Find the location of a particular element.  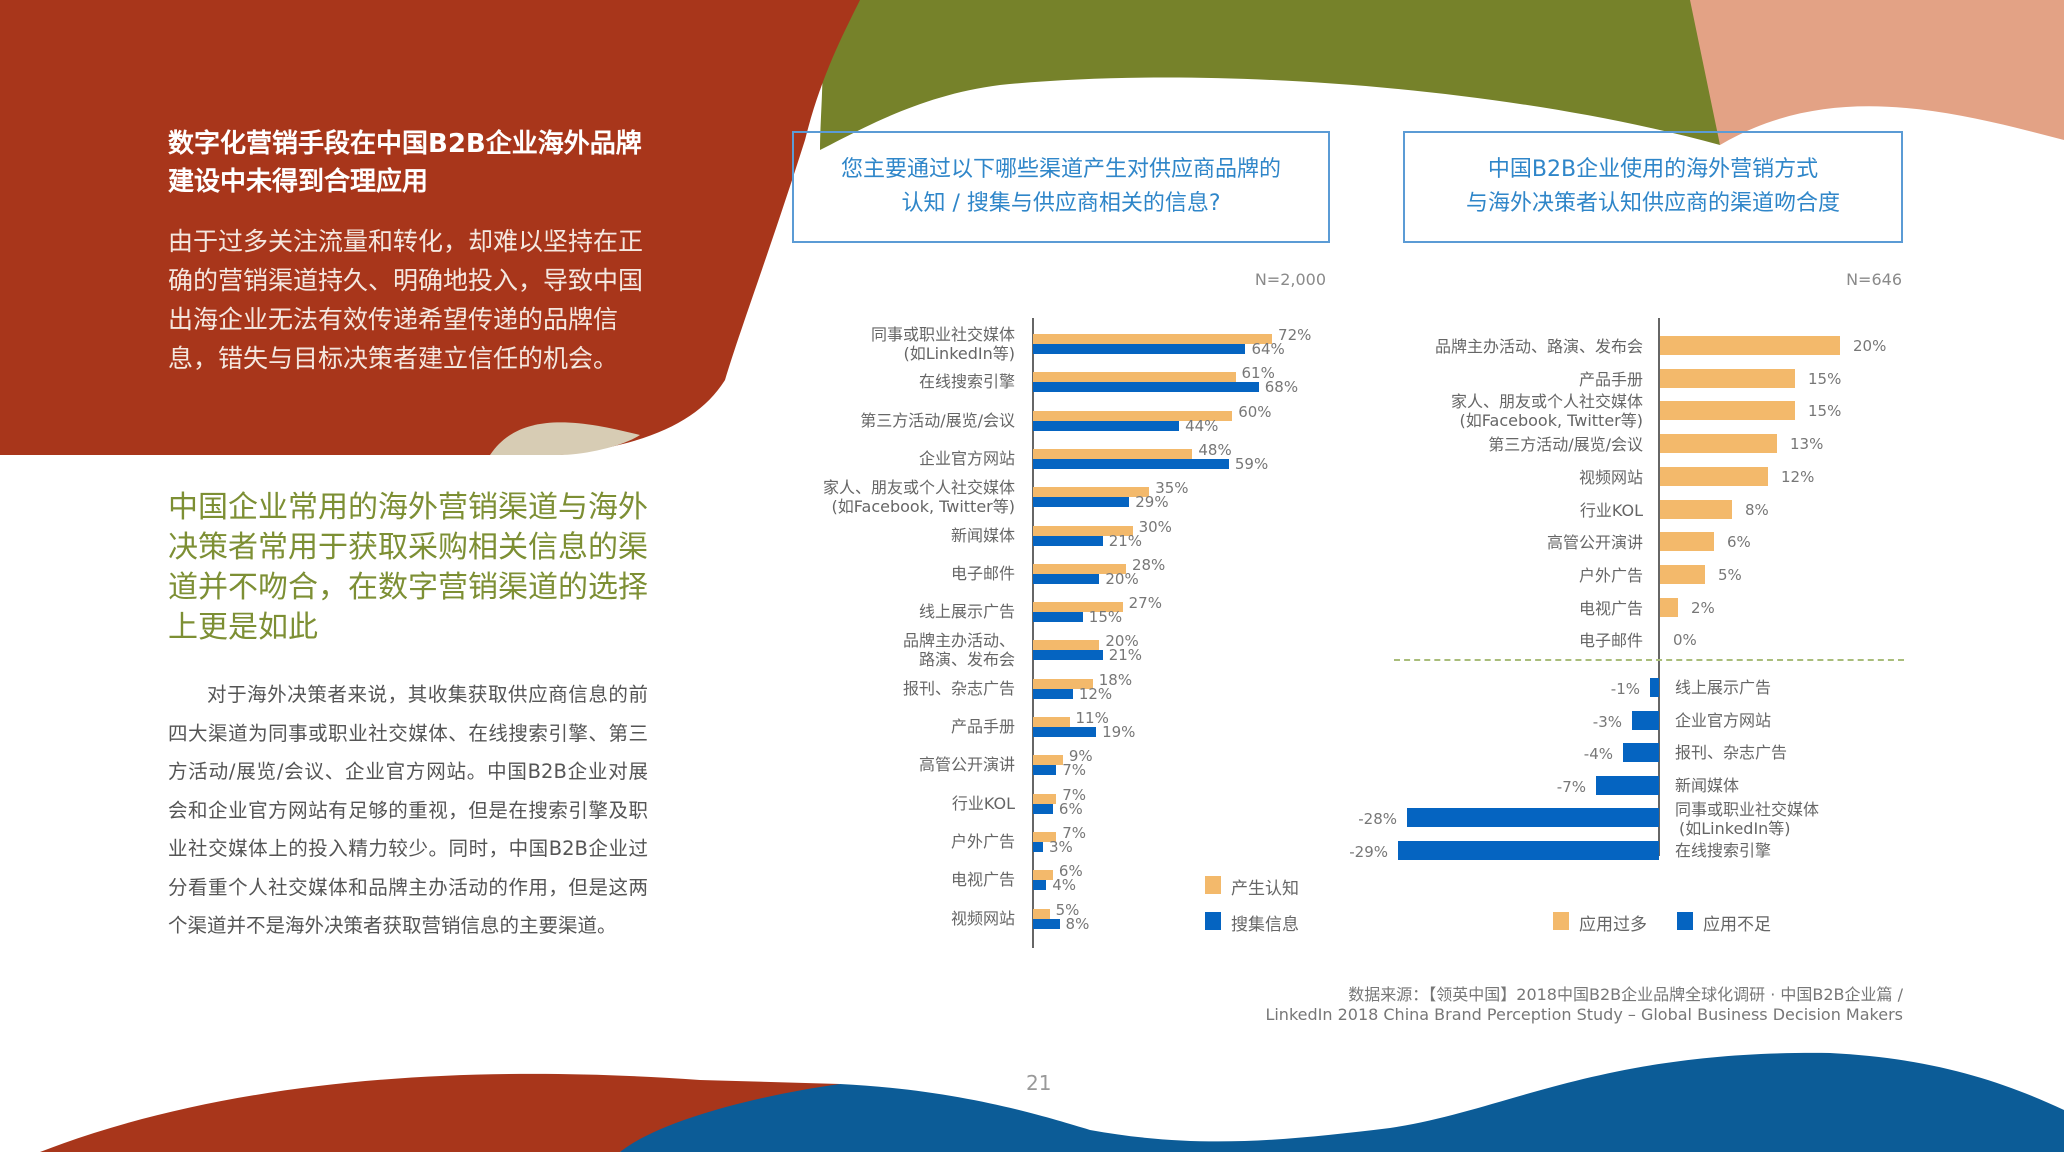

chart1-category-label: 报刊、杂志广告 is located at coordinates (958, 688).